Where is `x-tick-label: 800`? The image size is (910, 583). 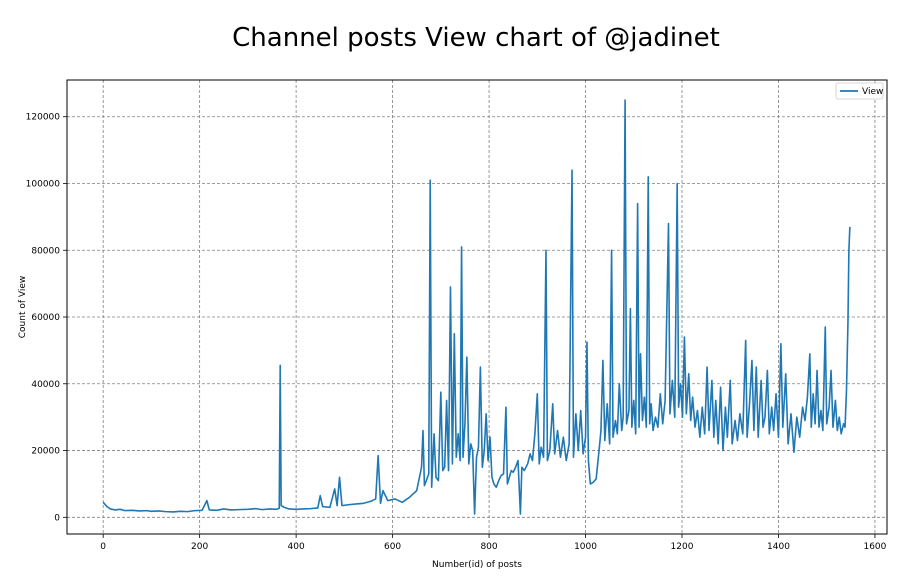 x-tick-label: 800 is located at coordinates (488, 547).